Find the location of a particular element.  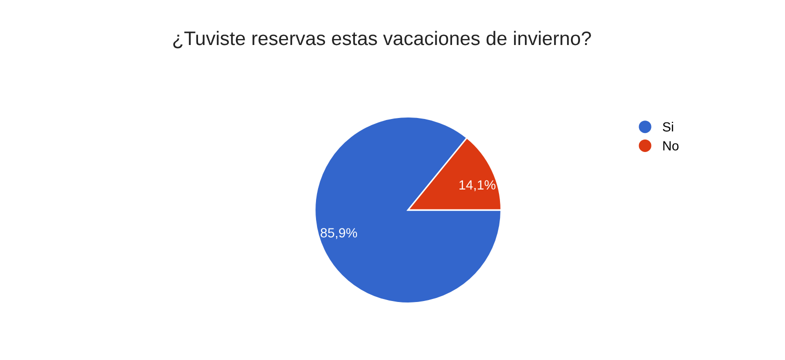

data-label: 85,9% is located at coordinates (339, 234).